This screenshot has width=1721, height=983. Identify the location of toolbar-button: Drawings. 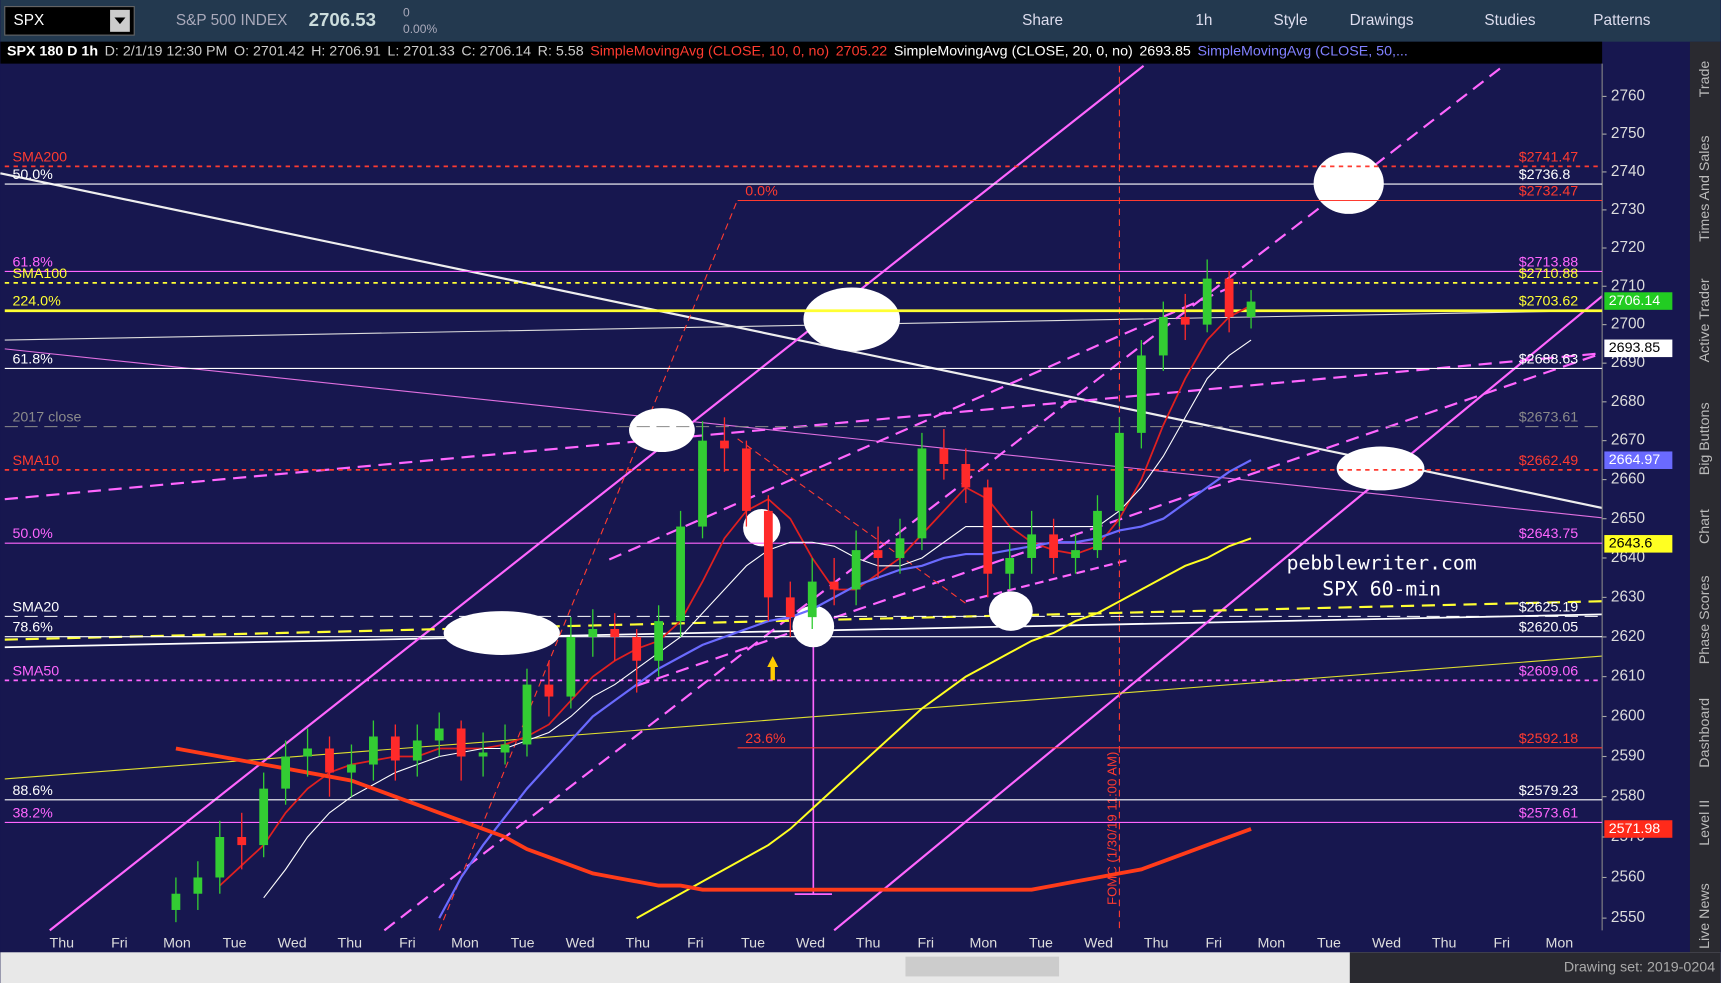
(1382, 20).